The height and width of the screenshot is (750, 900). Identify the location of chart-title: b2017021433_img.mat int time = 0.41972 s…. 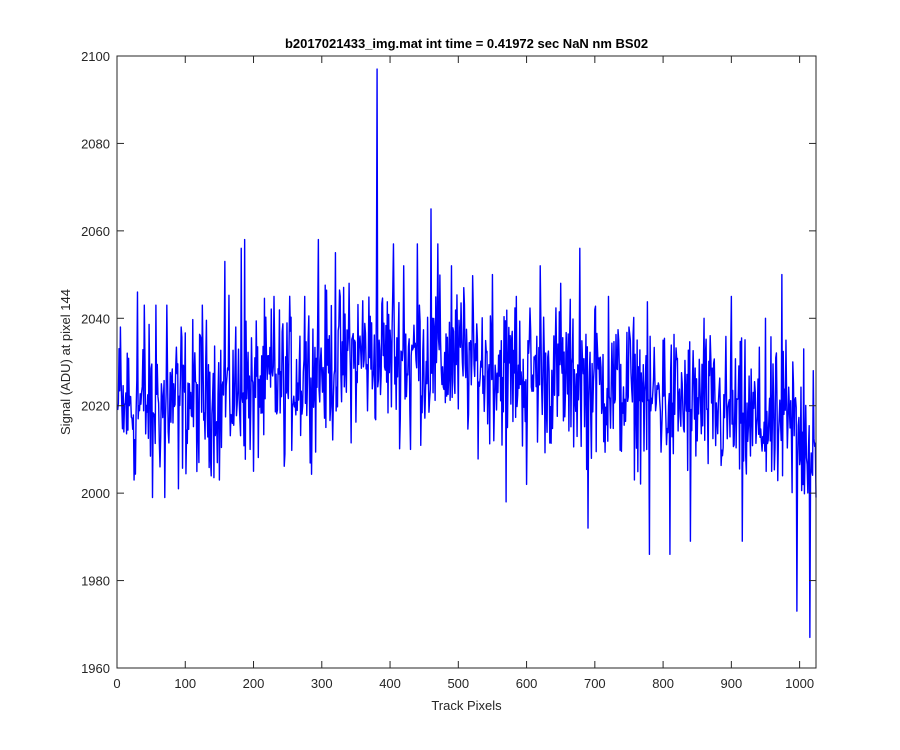
(466, 43).